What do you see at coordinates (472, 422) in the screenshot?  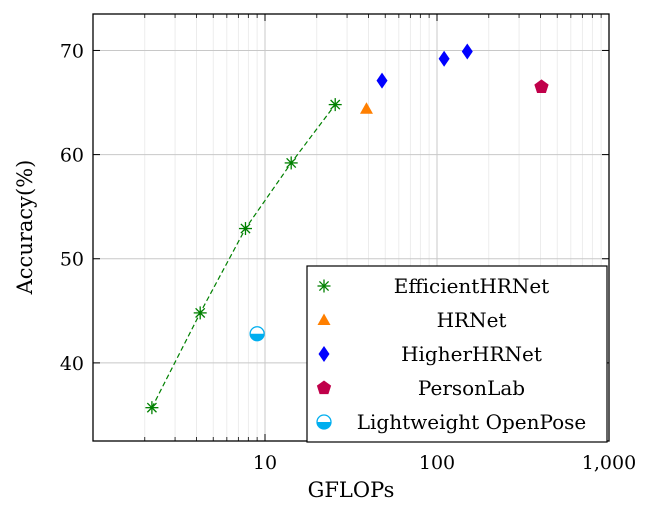 I see `legend-label: Lightweight OpenPose` at bounding box center [472, 422].